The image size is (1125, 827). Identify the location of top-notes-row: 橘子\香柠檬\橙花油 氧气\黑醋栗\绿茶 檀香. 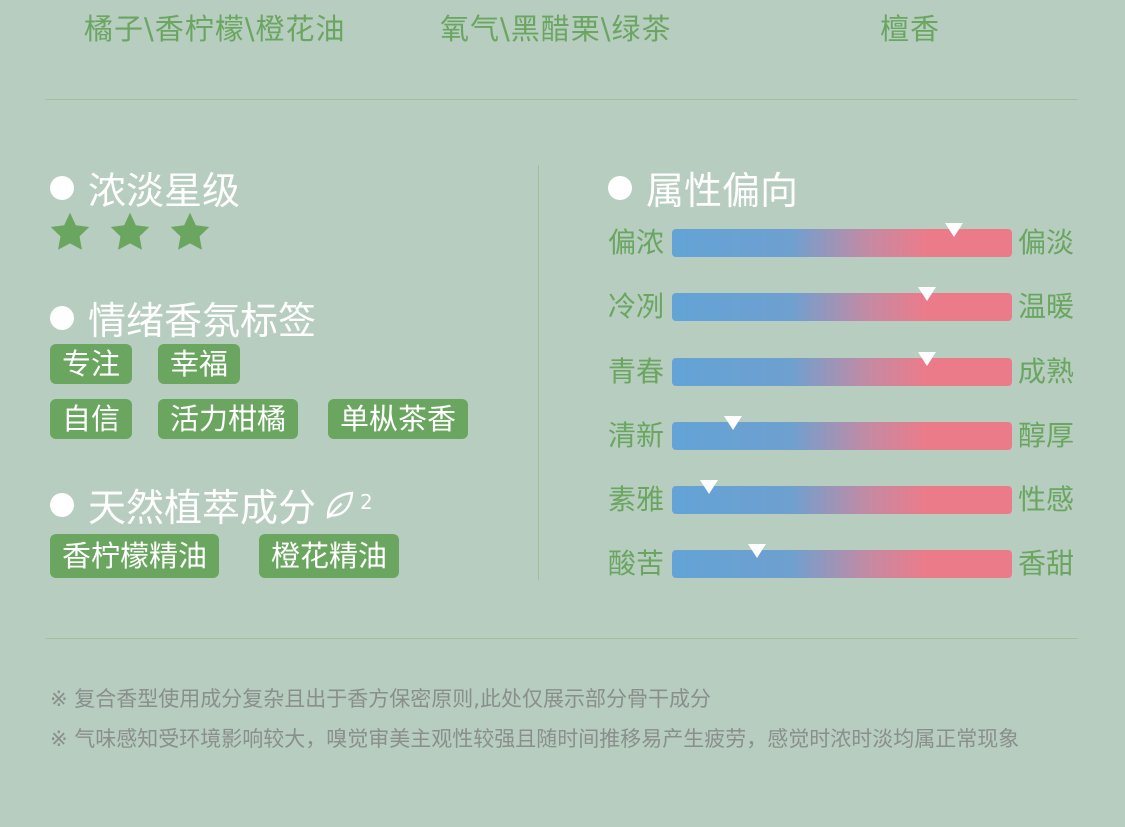
(562, 30).